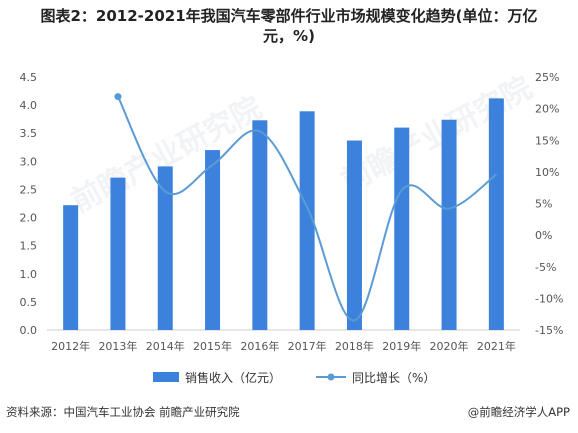  What do you see at coordinates (166, 377) in the screenshot?
I see `legend-bar-swatch` at bounding box center [166, 377].